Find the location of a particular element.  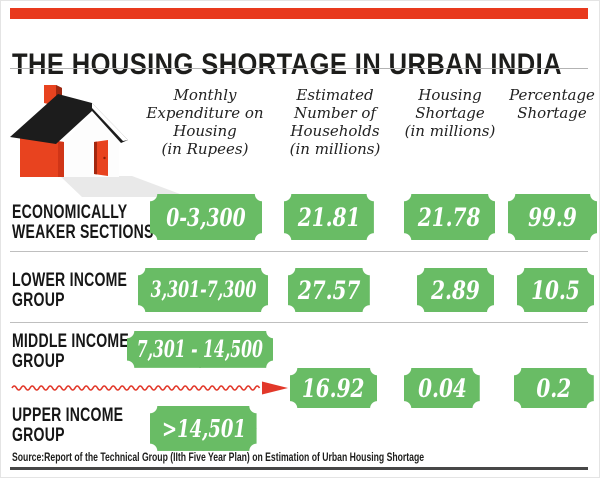

badge-merged-households: 16.92 is located at coordinates (333, 388).